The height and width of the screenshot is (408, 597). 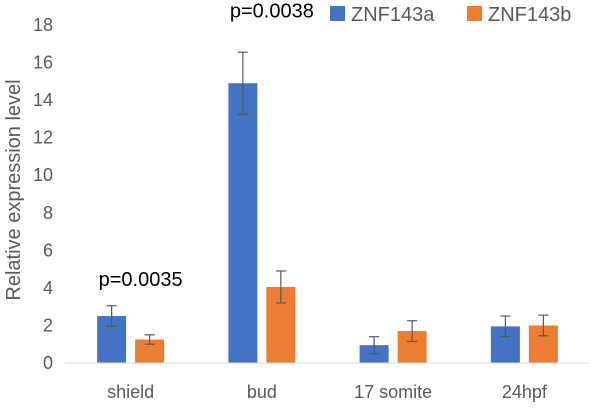 What do you see at coordinates (393, 15) in the screenshot?
I see `legend-label: ZNF143a` at bounding box center [393, 15].